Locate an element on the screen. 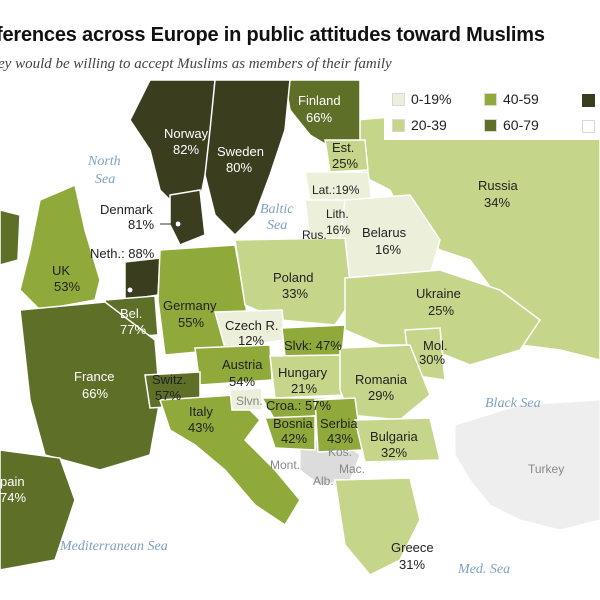 The width and height of the screenshot is (600, 600). label-norway: Norway is located at coordinates (186, 133).